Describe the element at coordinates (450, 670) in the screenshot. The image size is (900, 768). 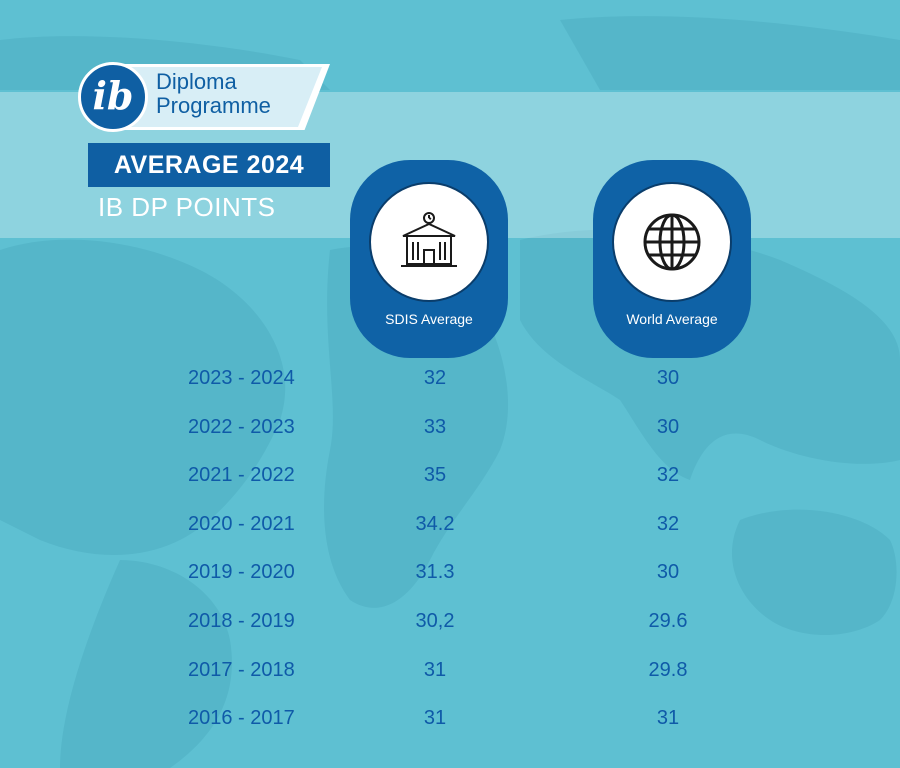
I see `table-row: 2017 - 2018 31 29.8` at that location.